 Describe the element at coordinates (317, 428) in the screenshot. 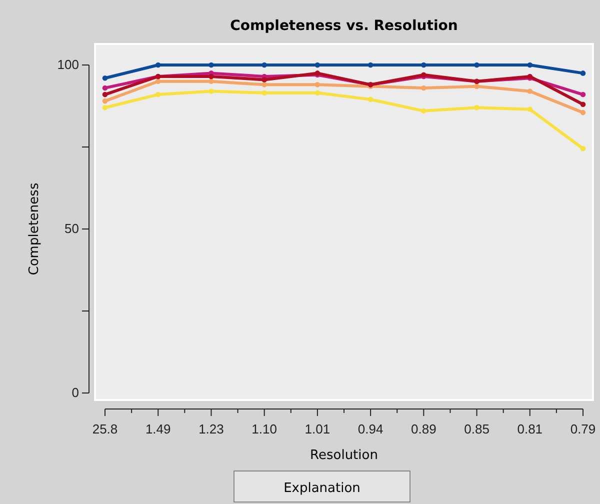

I see `x-tick-label: 1.01` at that location.